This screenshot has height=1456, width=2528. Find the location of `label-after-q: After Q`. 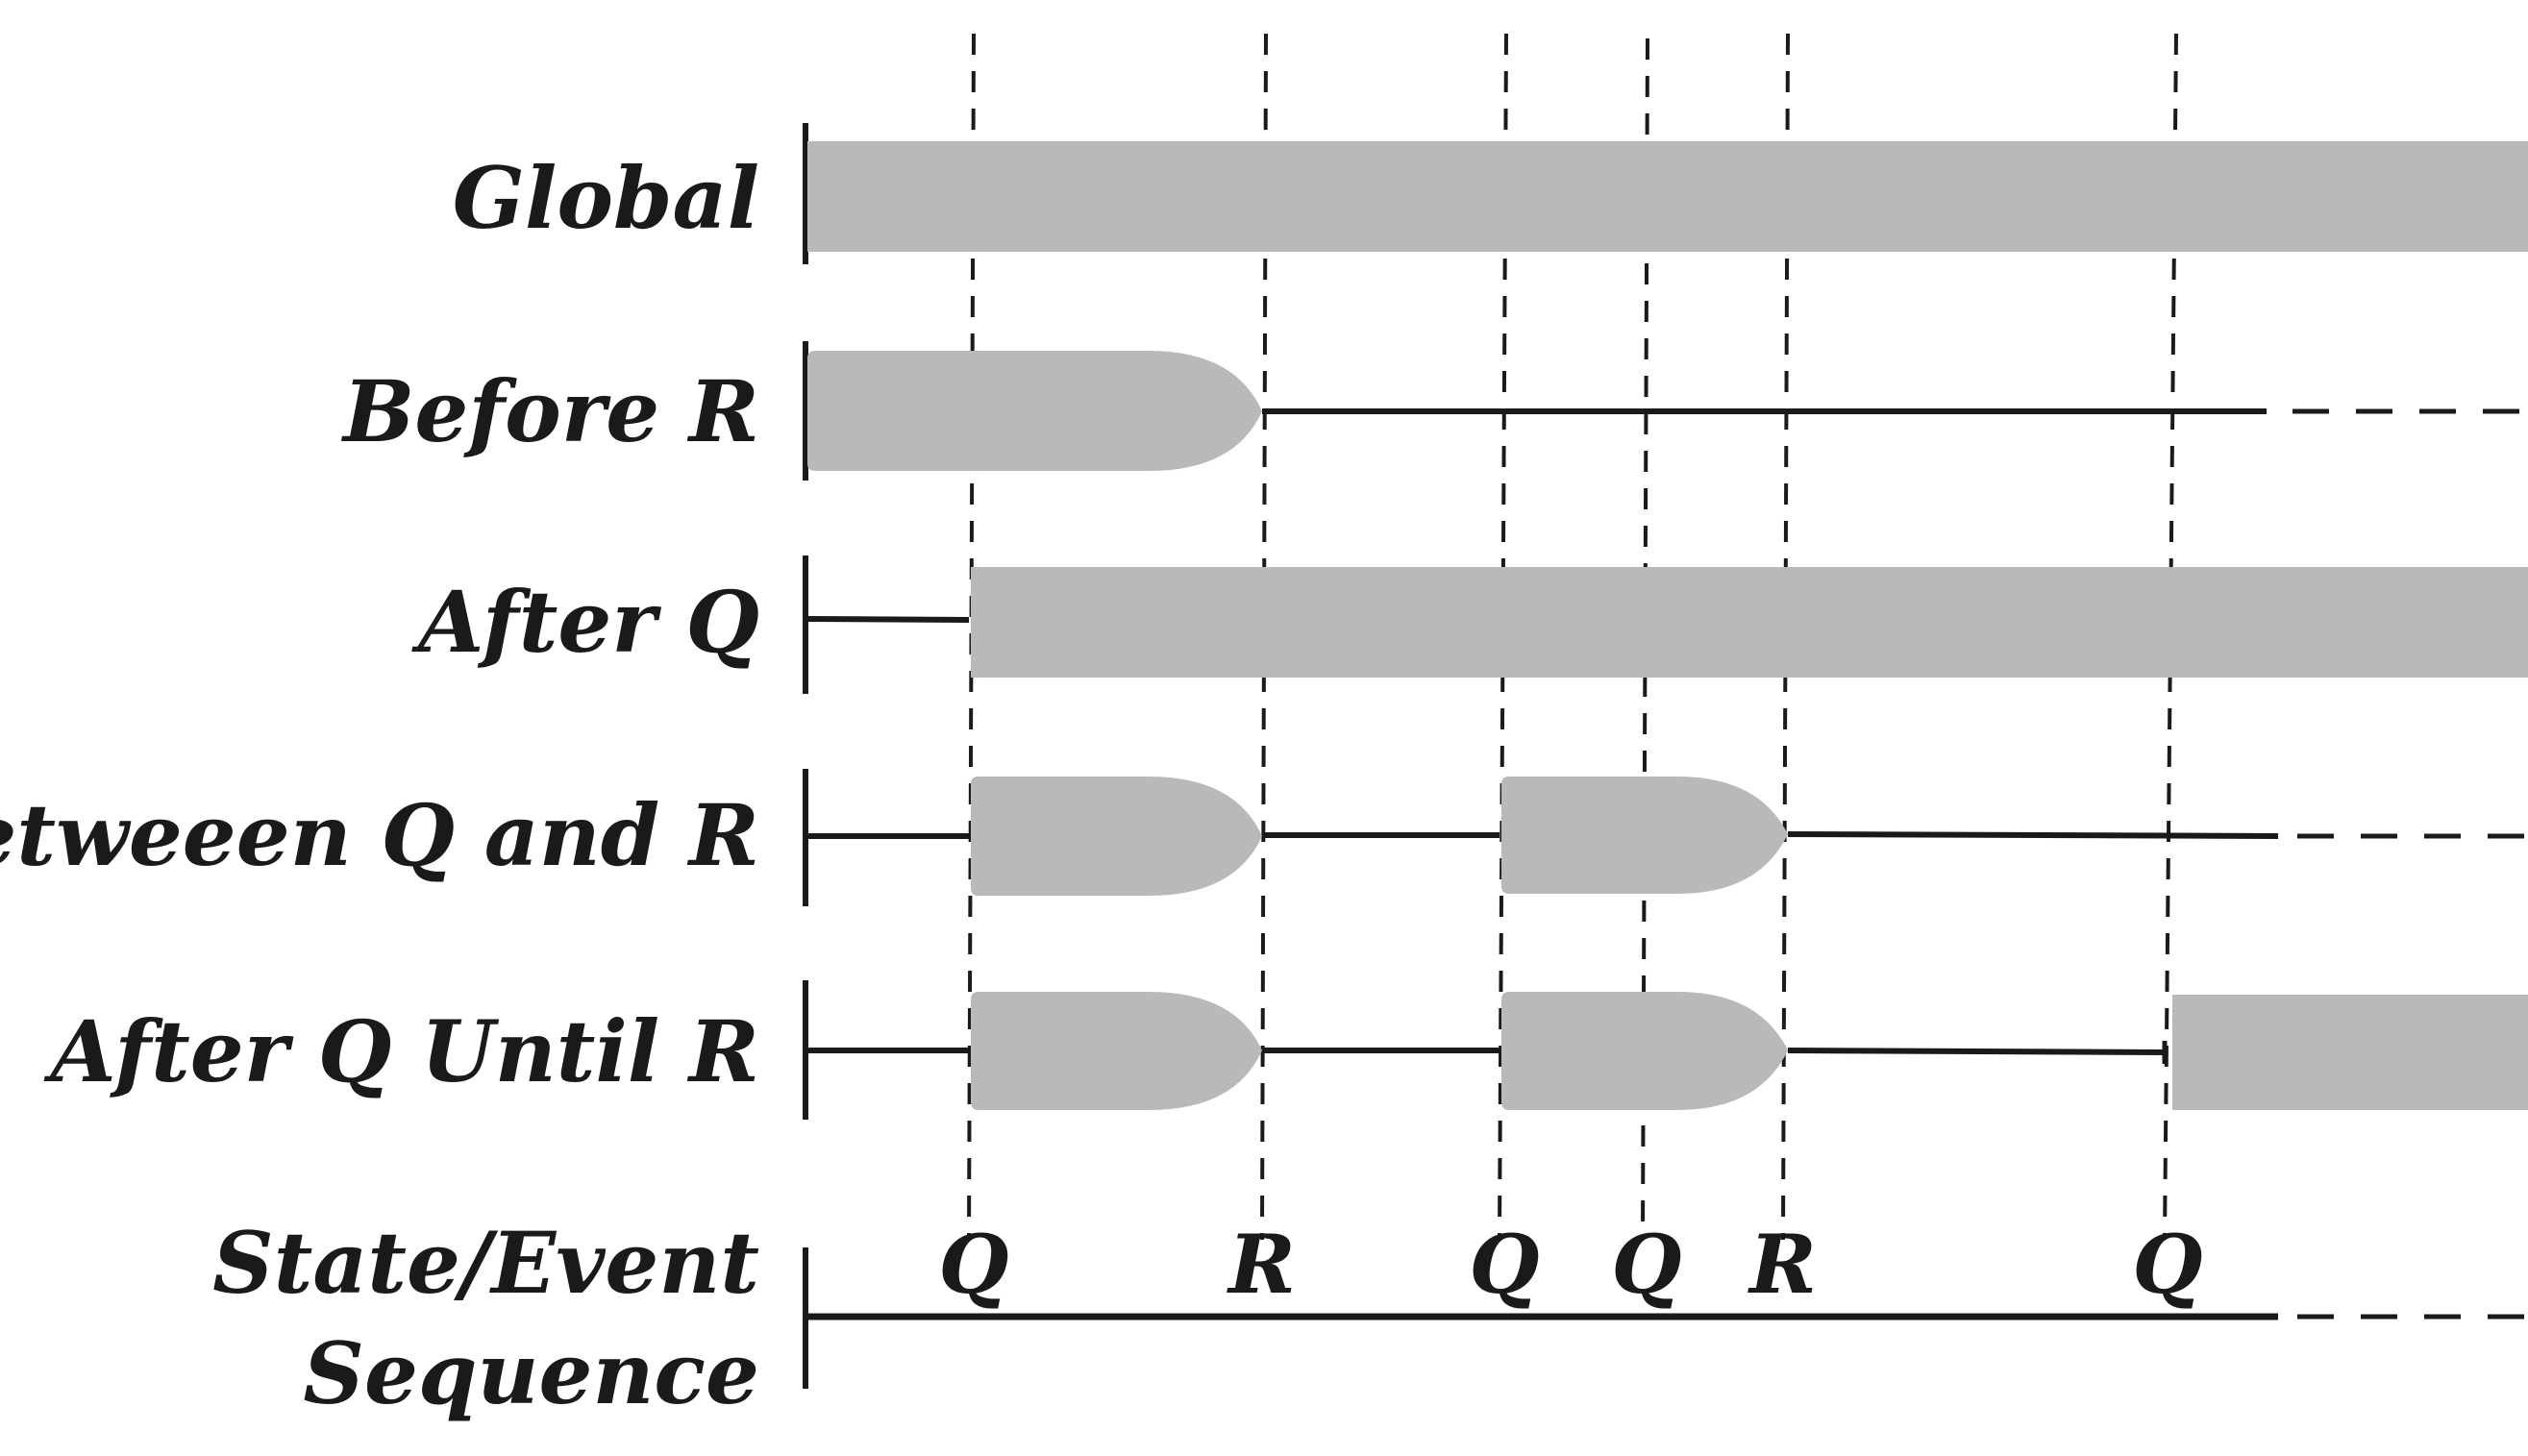

label-after-q: After Q is located at coordinates (585, 622).